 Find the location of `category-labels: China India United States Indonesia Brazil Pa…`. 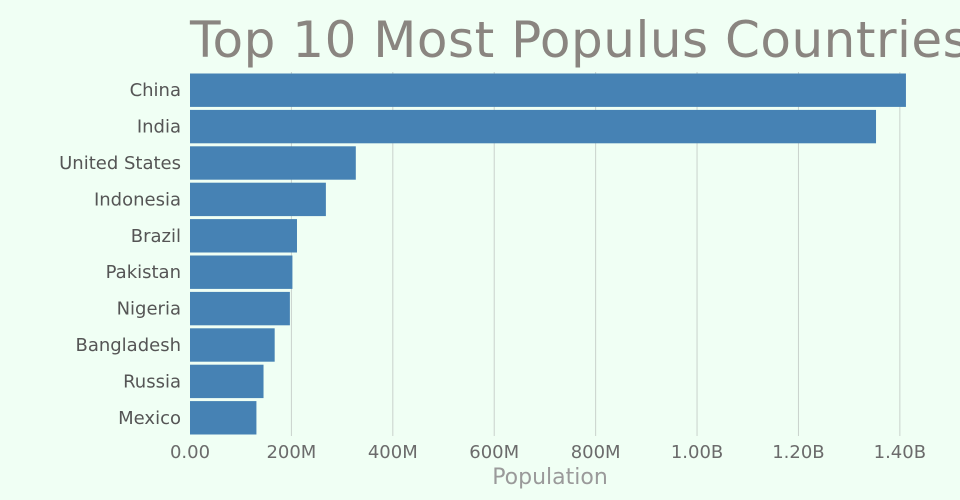

category-labels: China India United States Indonesia Brazil Pa… is located at coordinates (120, 254).